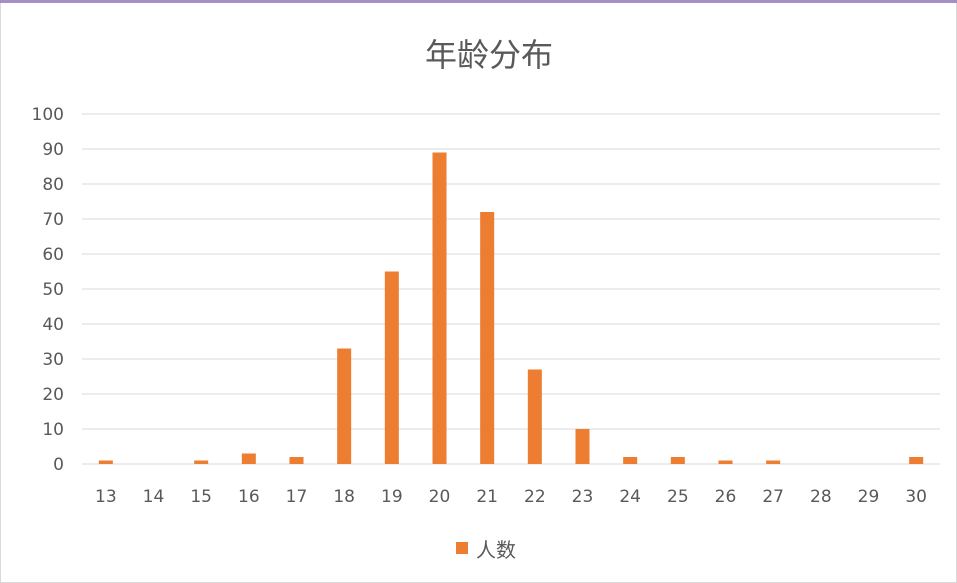 This screenshot has width=957, height=583. Describe the element at coordinates (58, 465) in the screenshot. I see `y-tick-label: 0` at that location.